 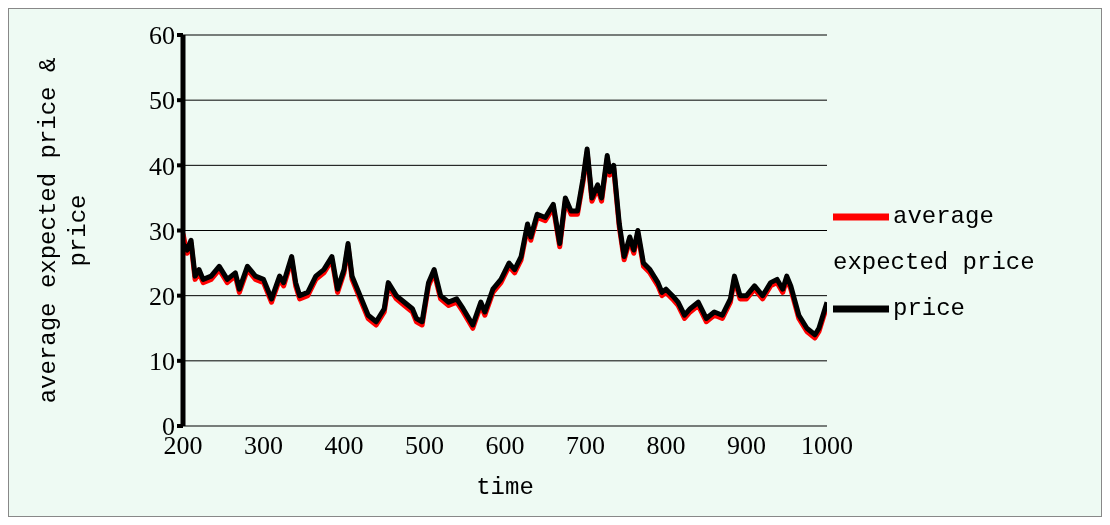 What do you see at coordinates (746, 446) in the screenshot?
I see `x-tick-label: 900` at bounding box center [746, 446].